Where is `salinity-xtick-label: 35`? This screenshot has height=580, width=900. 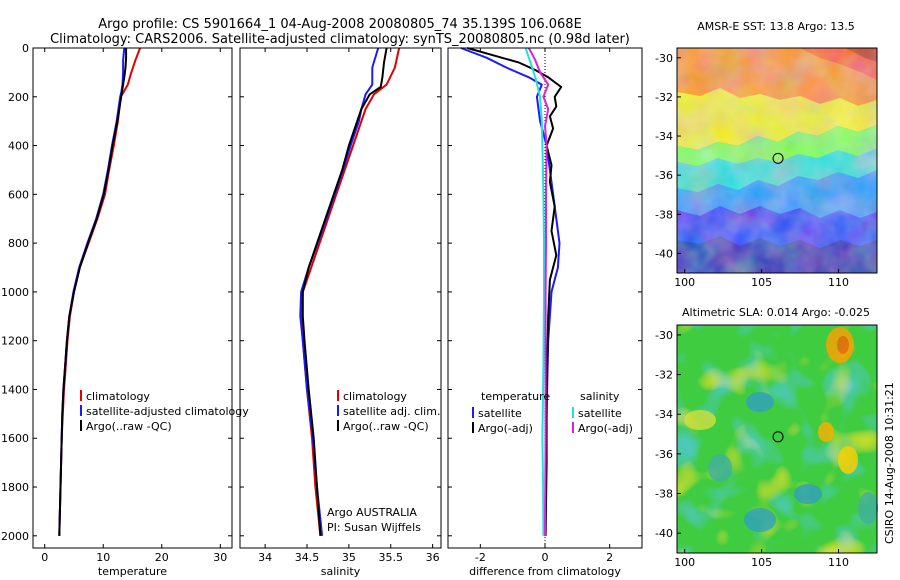 salinity-xtick-label: 35 is located at coordinates (349, 557).